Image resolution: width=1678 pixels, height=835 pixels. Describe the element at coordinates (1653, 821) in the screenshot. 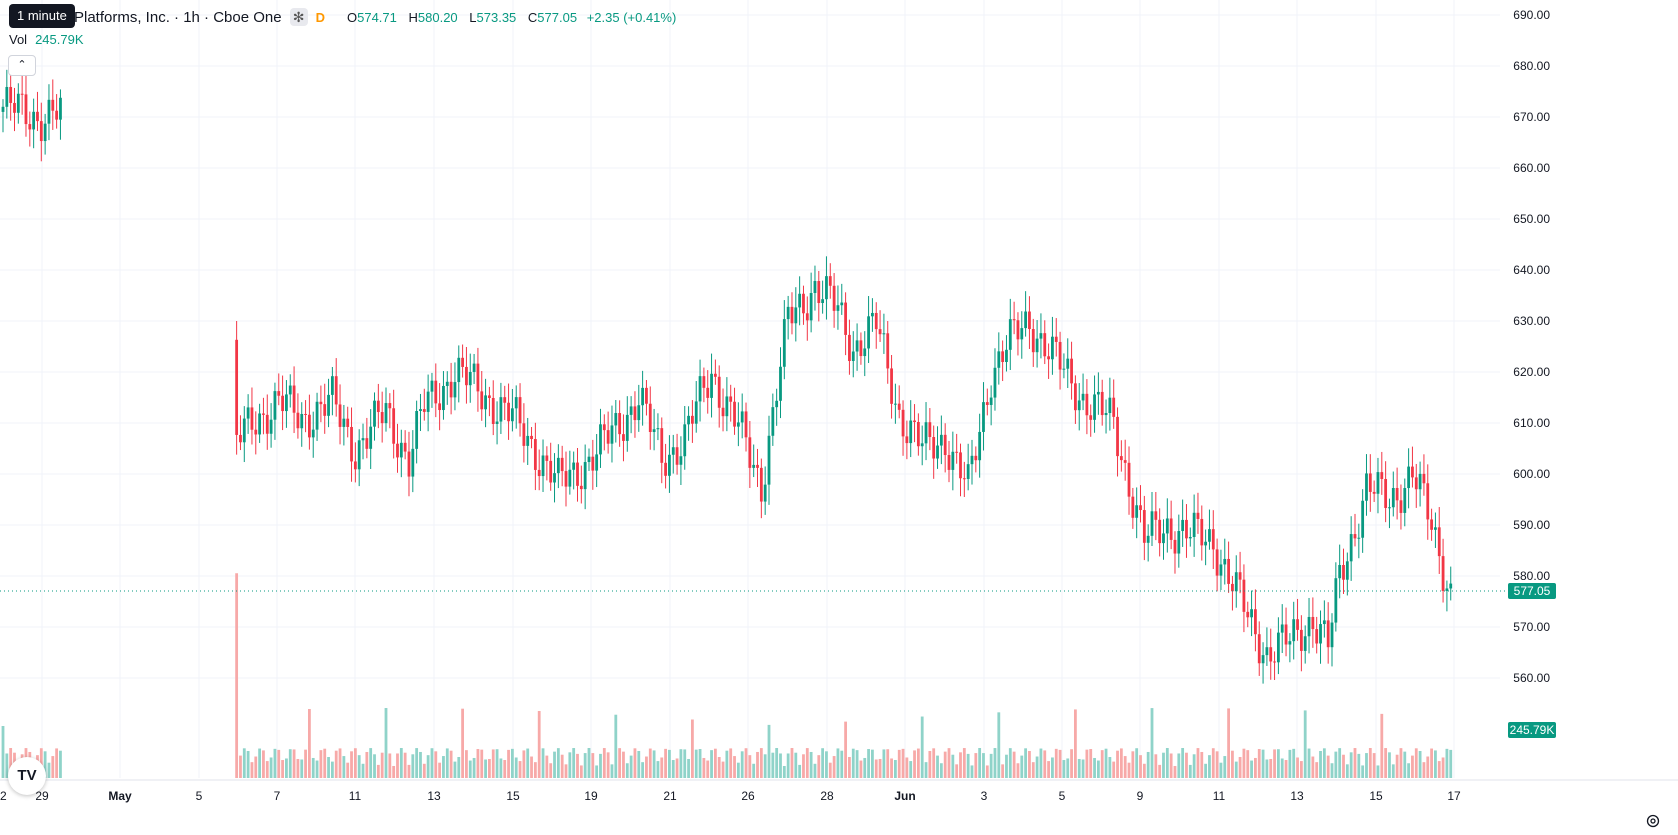

I see `gear-icon` at that location.